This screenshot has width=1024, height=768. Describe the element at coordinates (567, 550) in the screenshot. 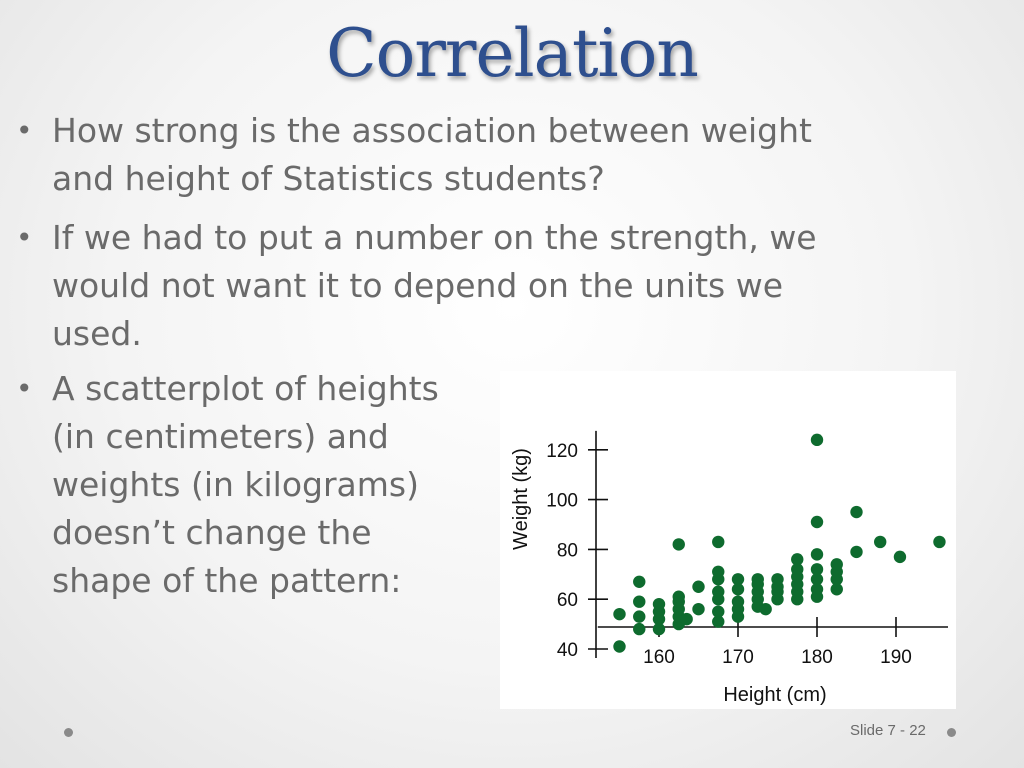

I see `y-tick-label: 80` at that location.